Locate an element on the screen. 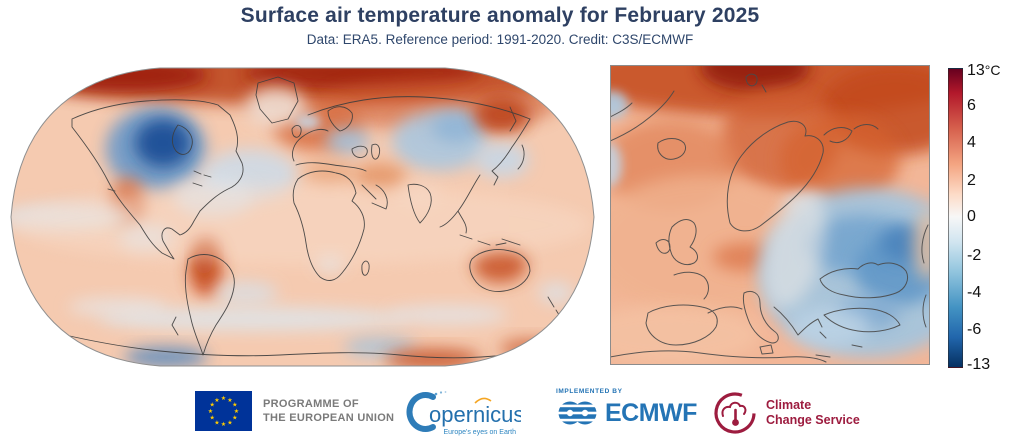 Image resolution: width=1024 pixels, height=444 pixels. colorbar-tick-labels: 13°C 6 4 2 0 -2 -4 -6 -13 is located at coordinates (995, 217).